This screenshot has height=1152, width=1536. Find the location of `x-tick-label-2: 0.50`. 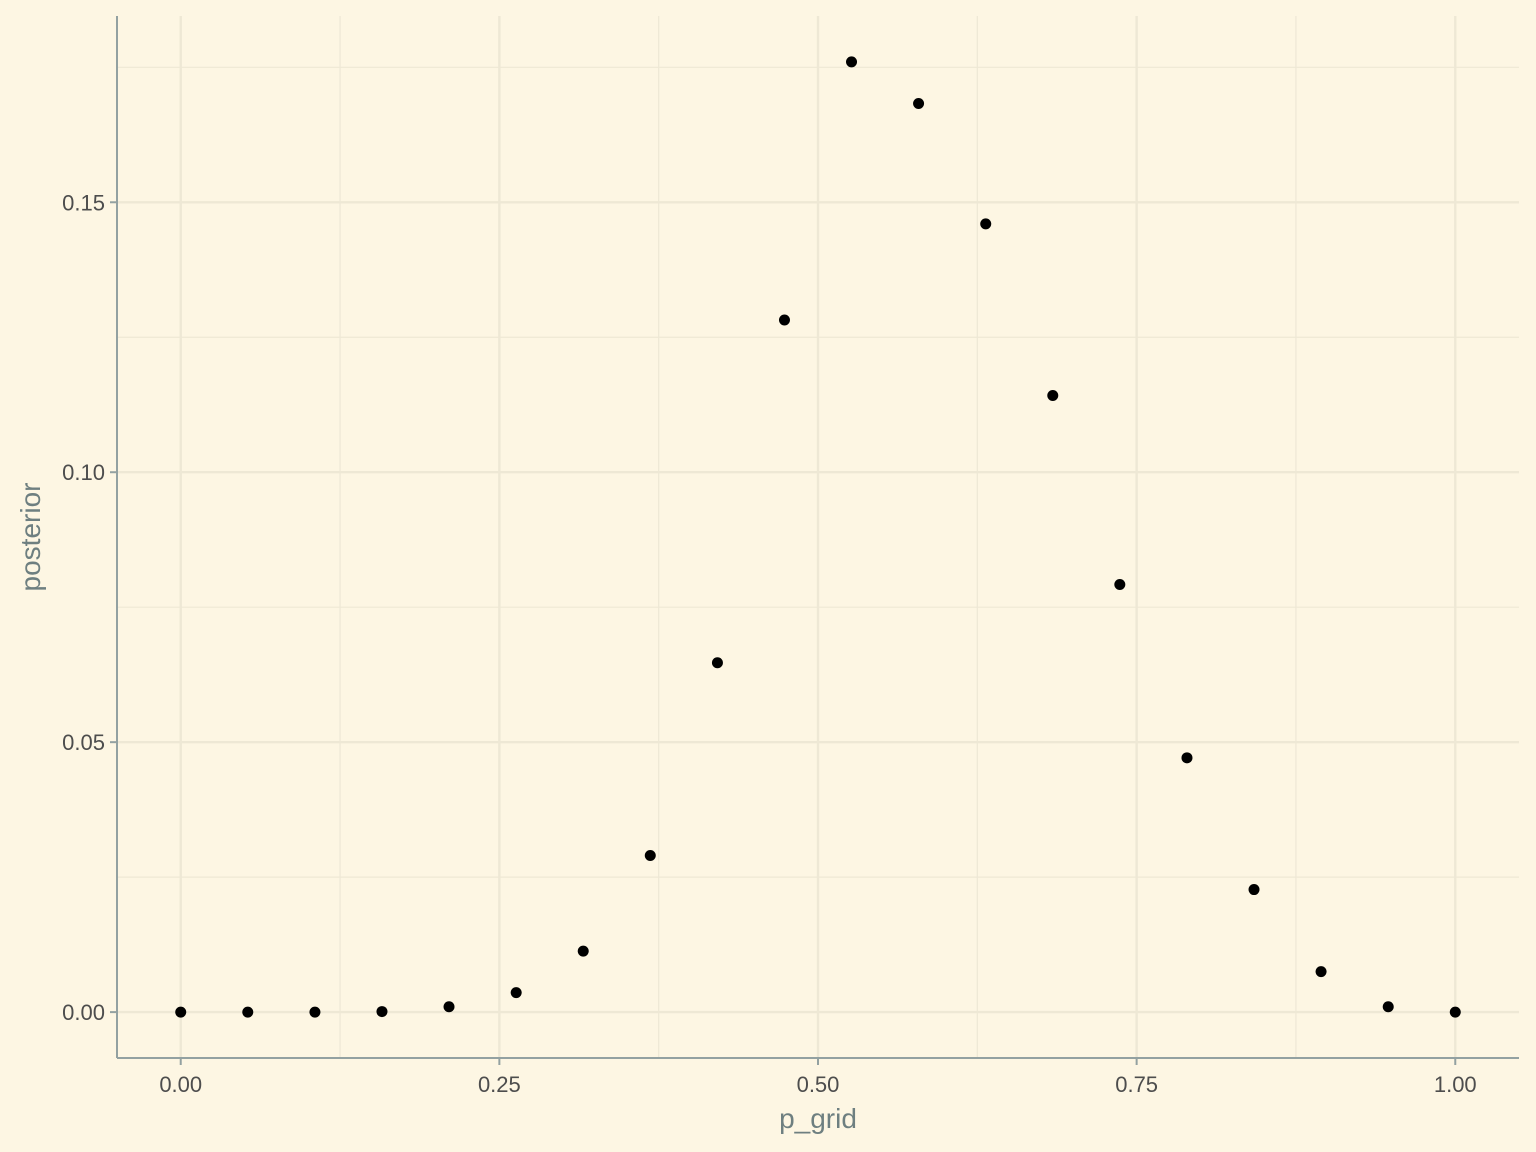

x-tick-label-2: 0.50 is located at coordinates (818, 1084).